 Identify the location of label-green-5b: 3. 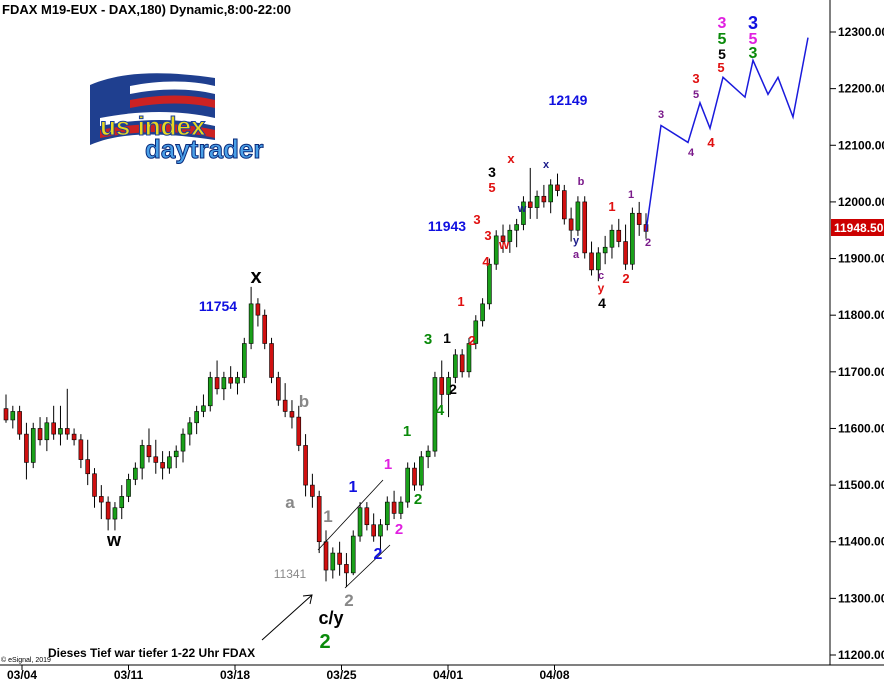
(753, 53).